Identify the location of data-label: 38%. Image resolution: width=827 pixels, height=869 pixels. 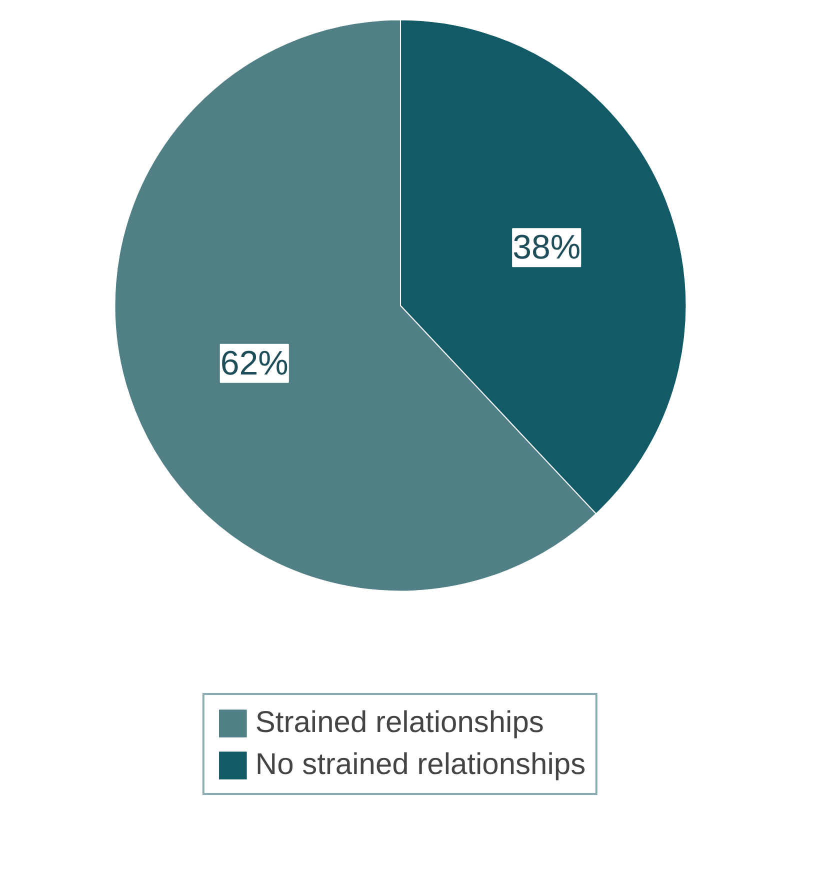
(546, 247).